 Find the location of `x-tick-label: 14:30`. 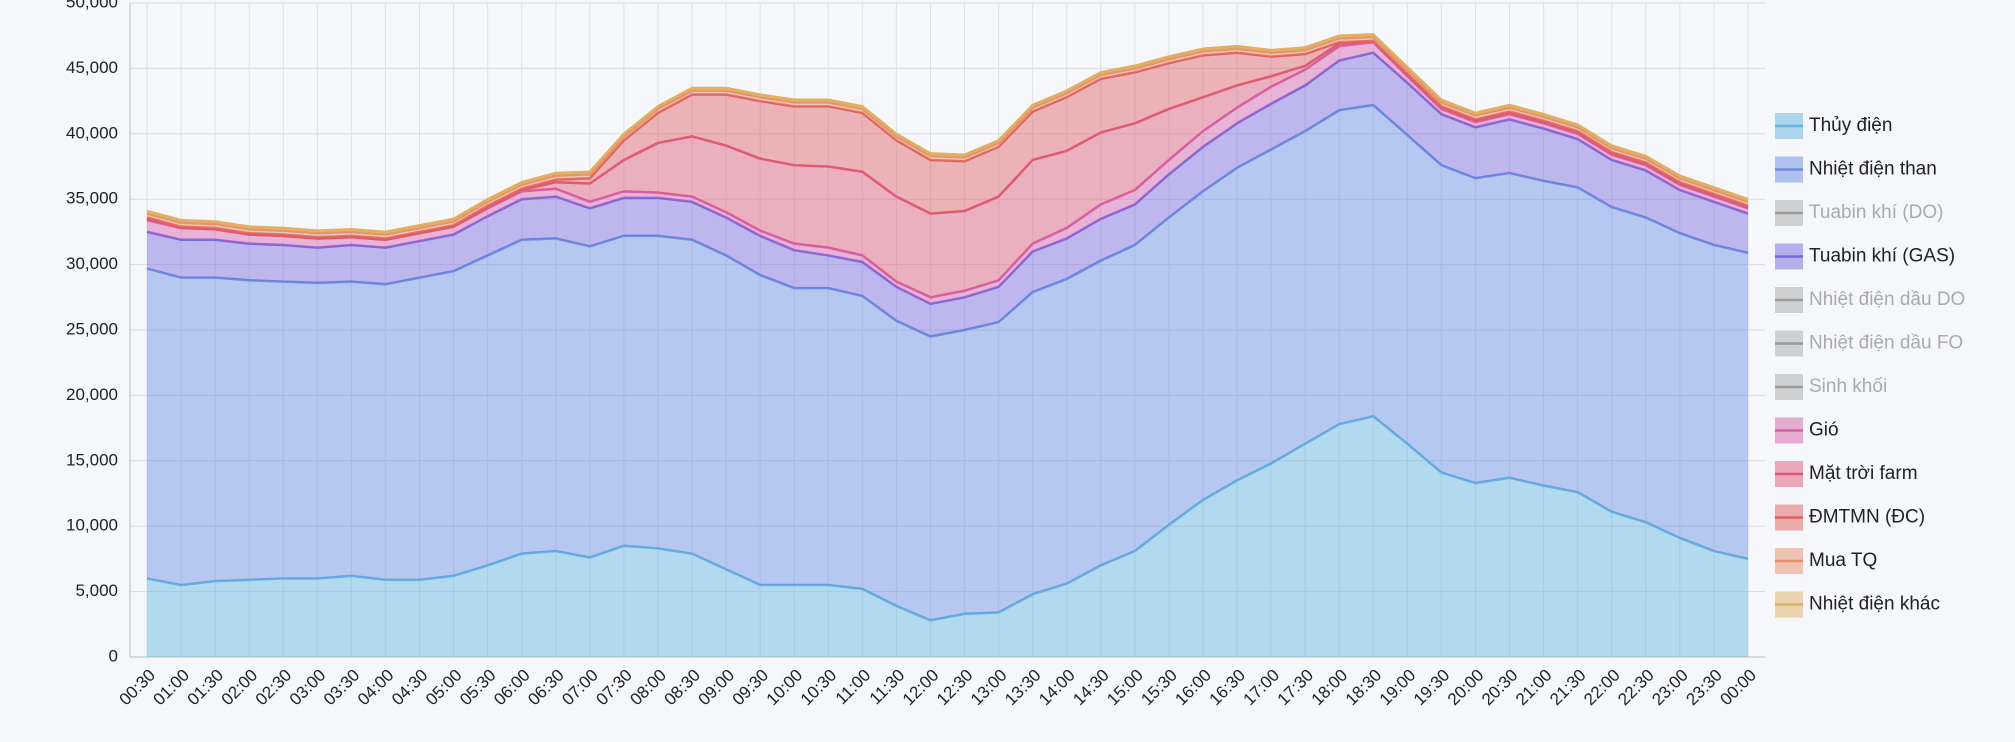

x-tick-label: 14:30 is located at coordinates (1091, 688).